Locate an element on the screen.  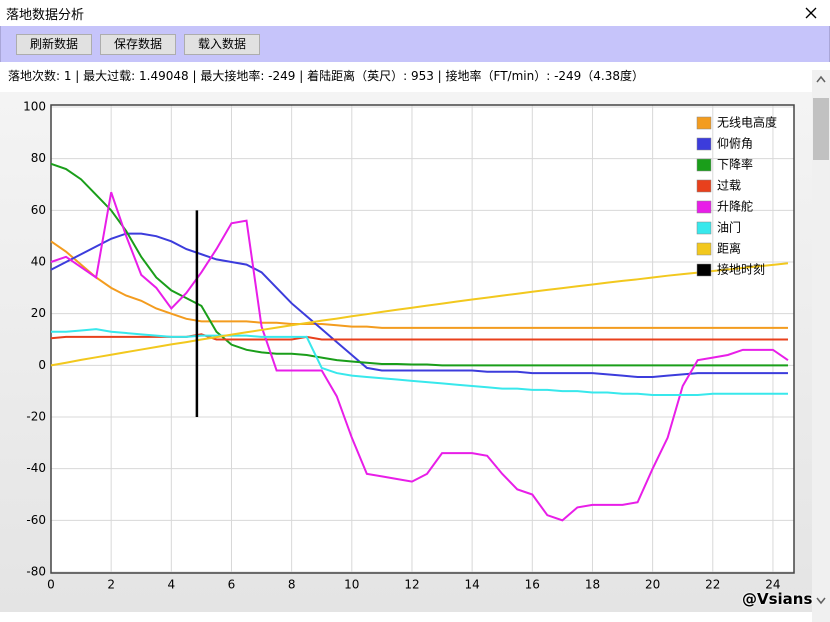
x-tick-label: 6 is located at coordinates (232, 585).